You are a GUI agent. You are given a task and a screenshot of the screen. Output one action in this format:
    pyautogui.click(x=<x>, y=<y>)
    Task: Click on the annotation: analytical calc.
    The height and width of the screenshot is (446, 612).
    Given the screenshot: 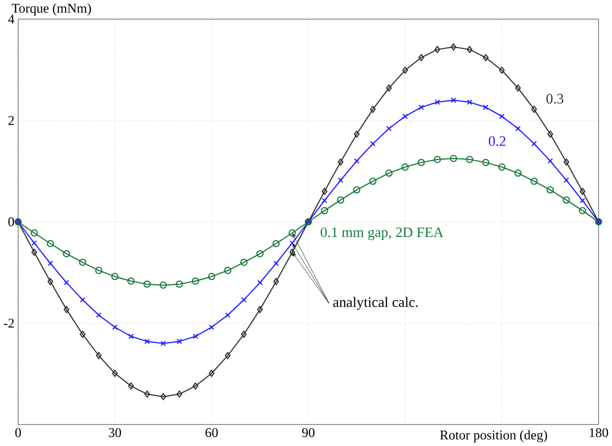 What is the action you would take?
    pyautogui.click(x=375, y=303)
    